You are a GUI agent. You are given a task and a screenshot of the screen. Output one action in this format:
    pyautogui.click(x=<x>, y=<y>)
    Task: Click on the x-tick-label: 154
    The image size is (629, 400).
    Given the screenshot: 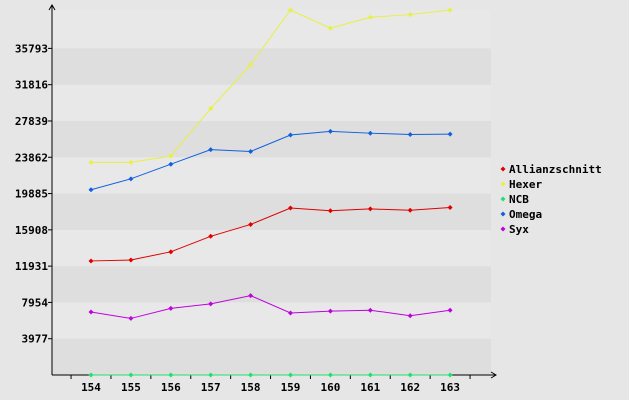 What is the action you would take?
    pyautogui.click(x=91, y=387)
    